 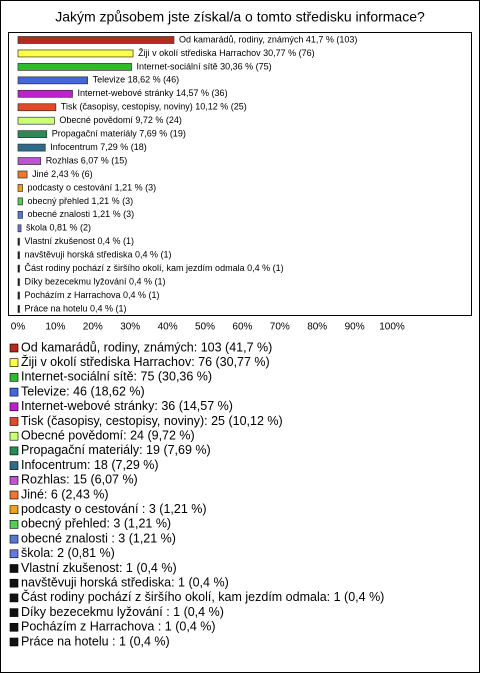 I want to click on legend-label: Vlastní zkušenost: 1 (0,4 %), so click(x=99, y=568).